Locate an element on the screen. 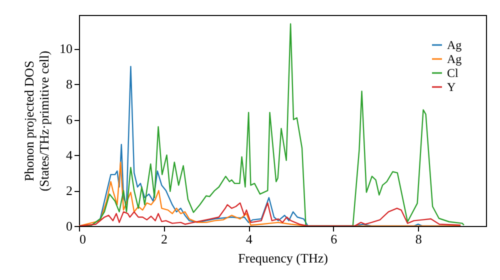 Image resolution: width=500 pixels, height=280 pixels. legend-label: Cl is located at coordinates (453, 73).